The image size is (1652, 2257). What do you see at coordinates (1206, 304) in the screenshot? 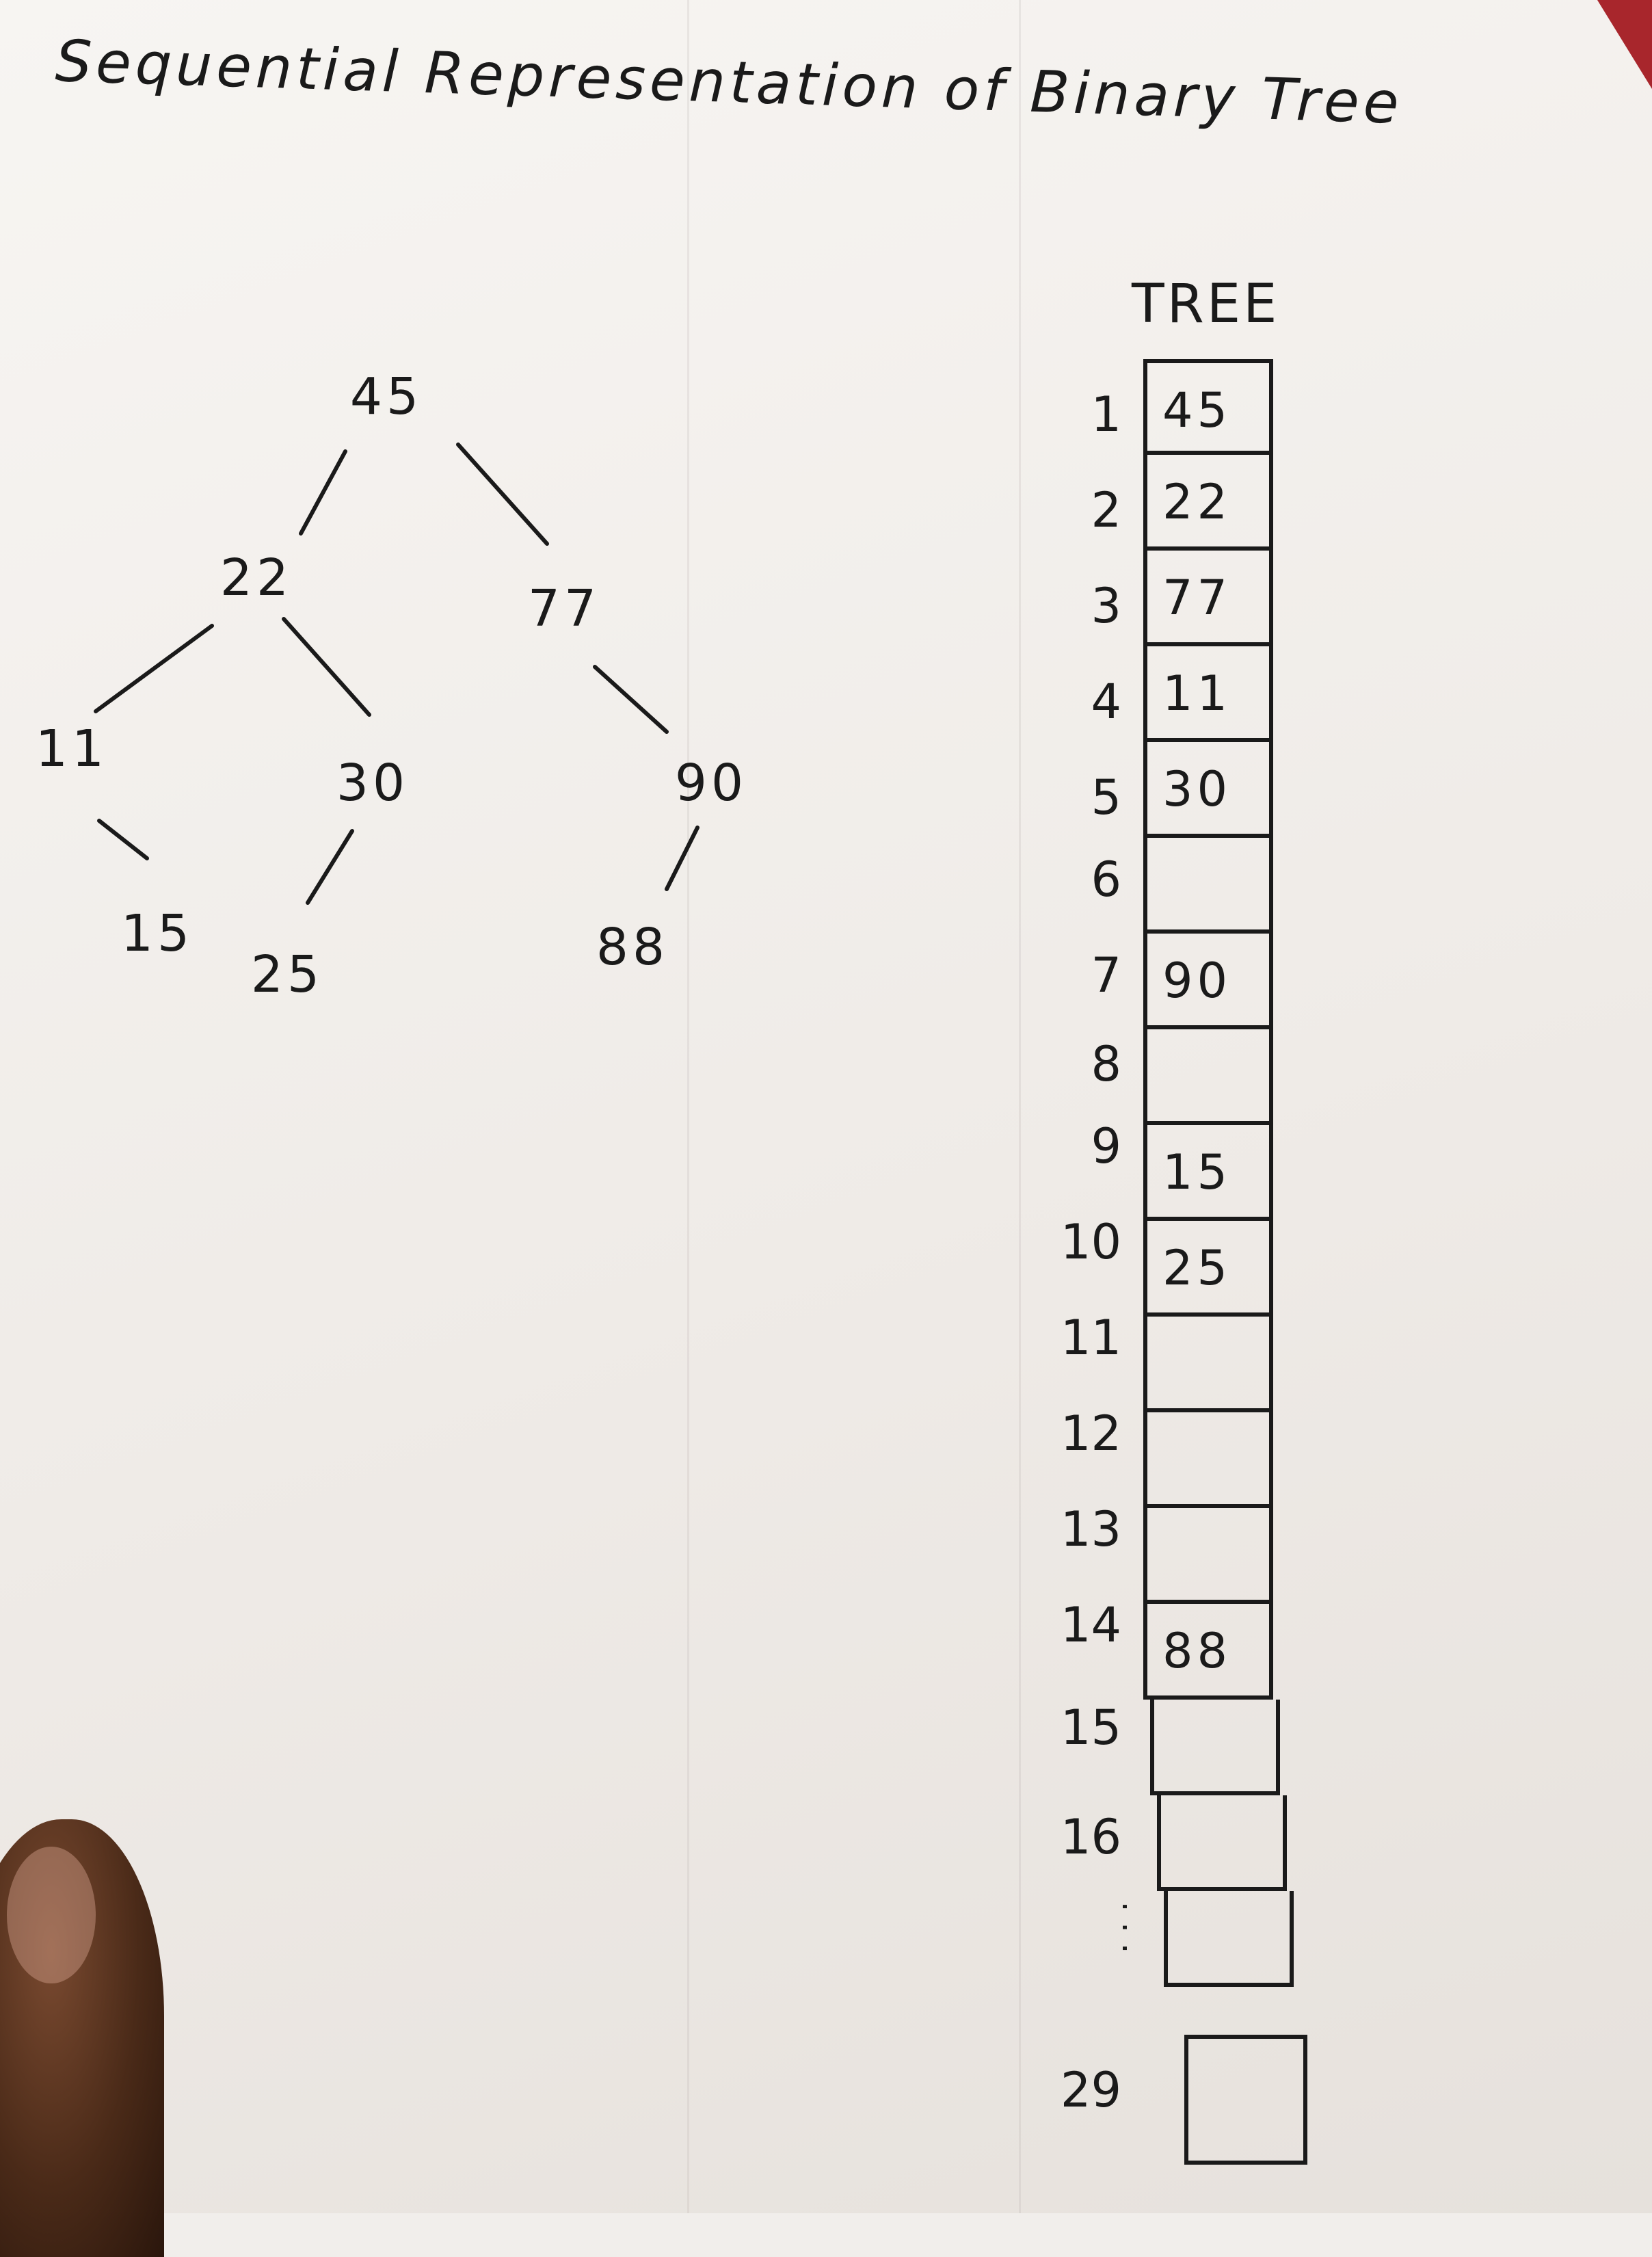
I see `array-label: TREE` at bounding box center [1206, 304].